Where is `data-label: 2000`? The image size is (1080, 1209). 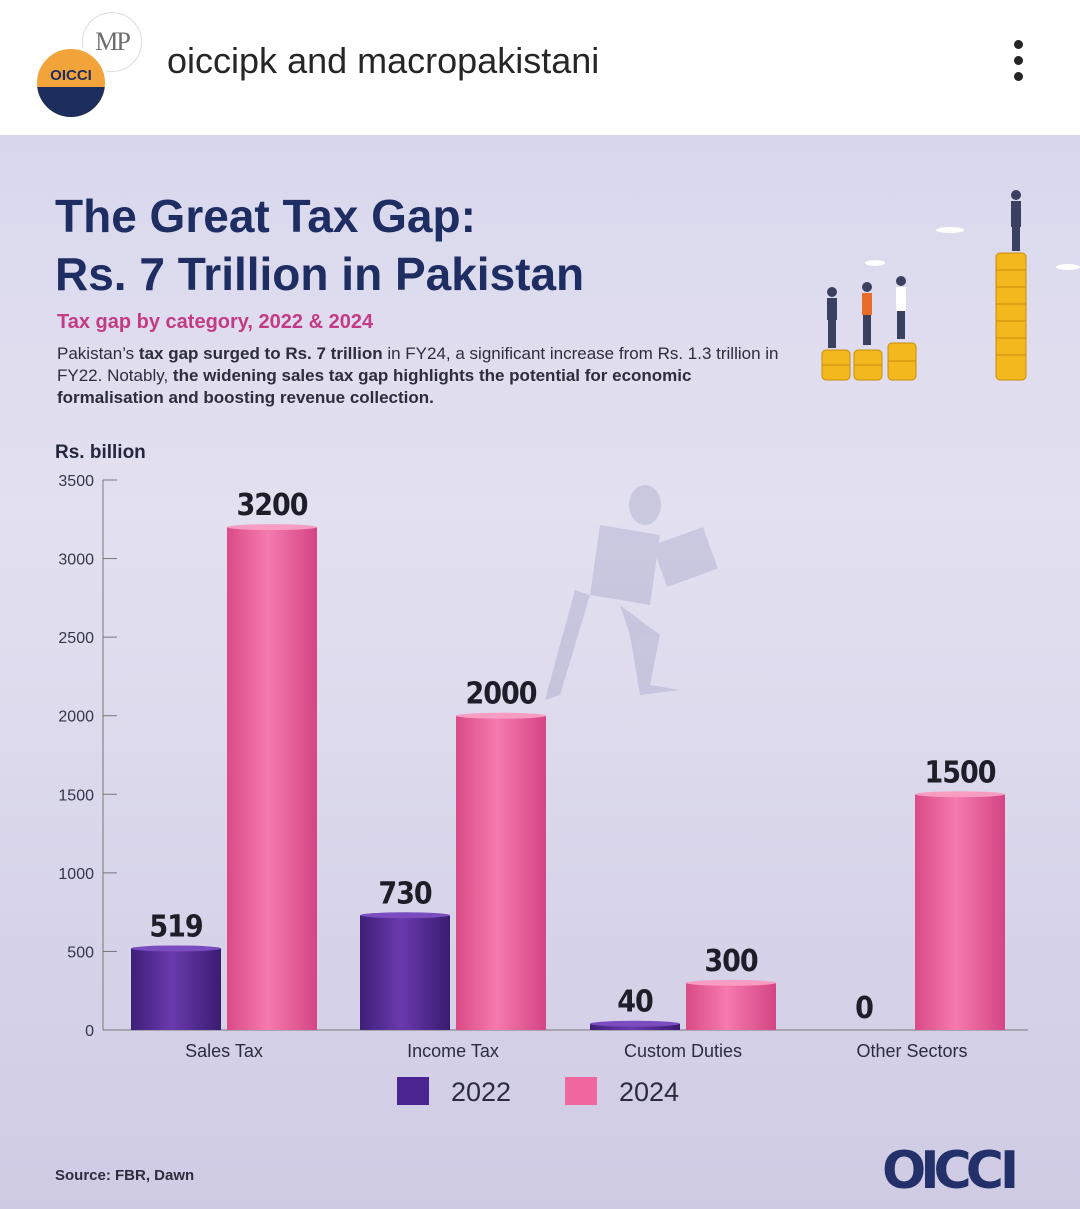
data-label: 2000 is located at coordinates (500, 694).